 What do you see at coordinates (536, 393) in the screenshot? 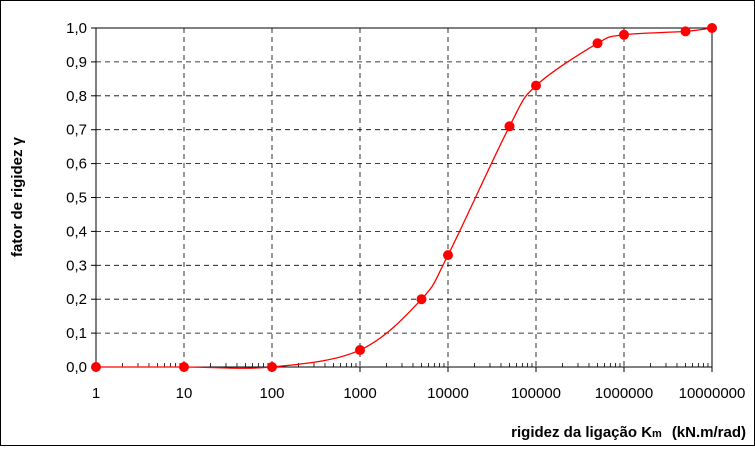
I see `x-tick-label: 100000` at bounding box center [536, 393].